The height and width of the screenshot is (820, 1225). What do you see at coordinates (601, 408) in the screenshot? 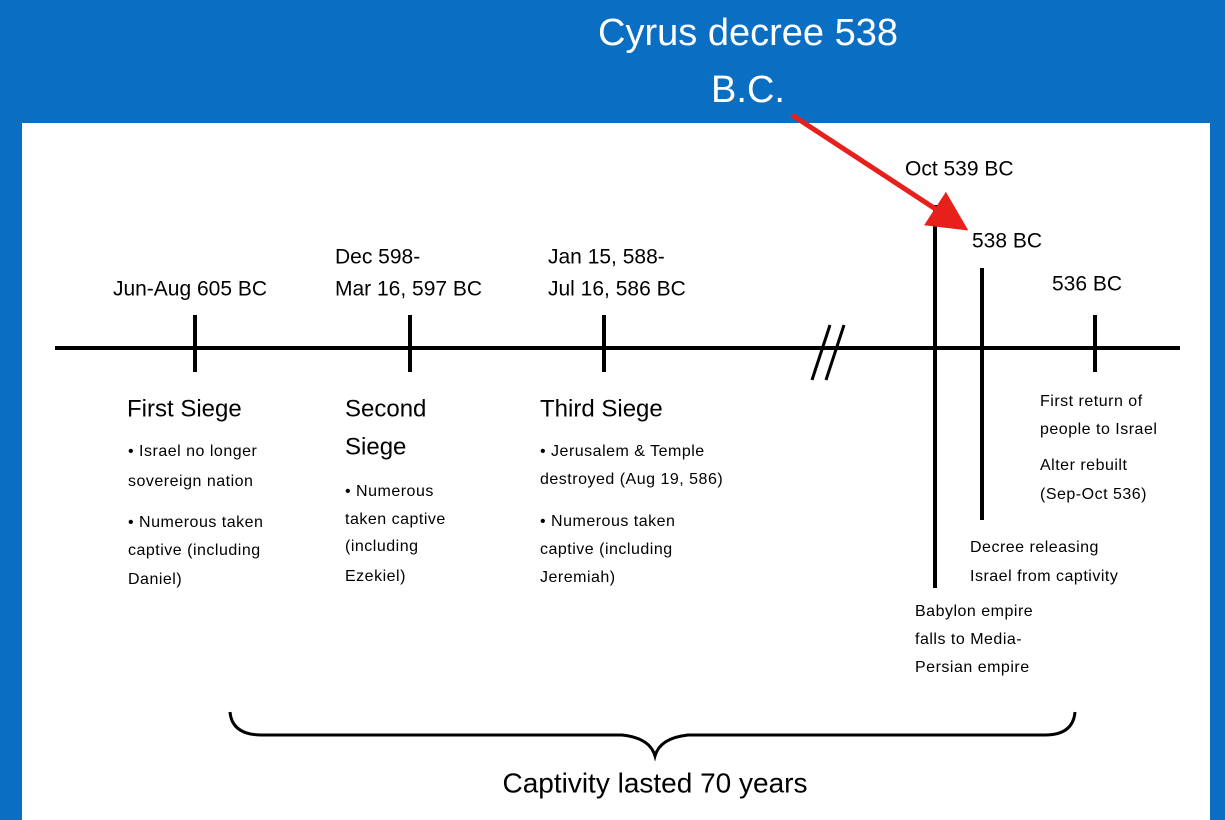
I see `event-heading: Third Siege` at bounding box center [601, 408].